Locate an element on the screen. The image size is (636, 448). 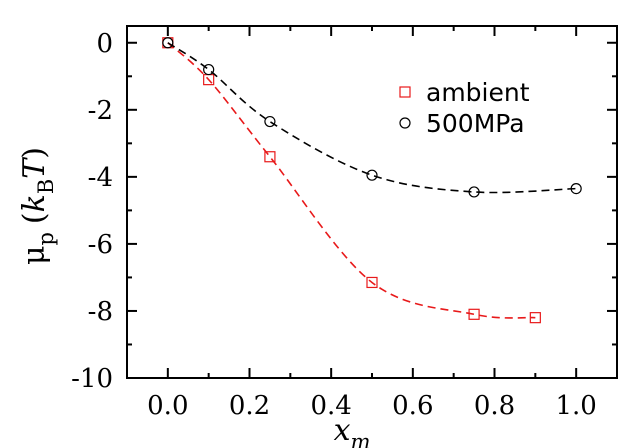
y-tick-label: -6 is located at coordinates (100, 245).